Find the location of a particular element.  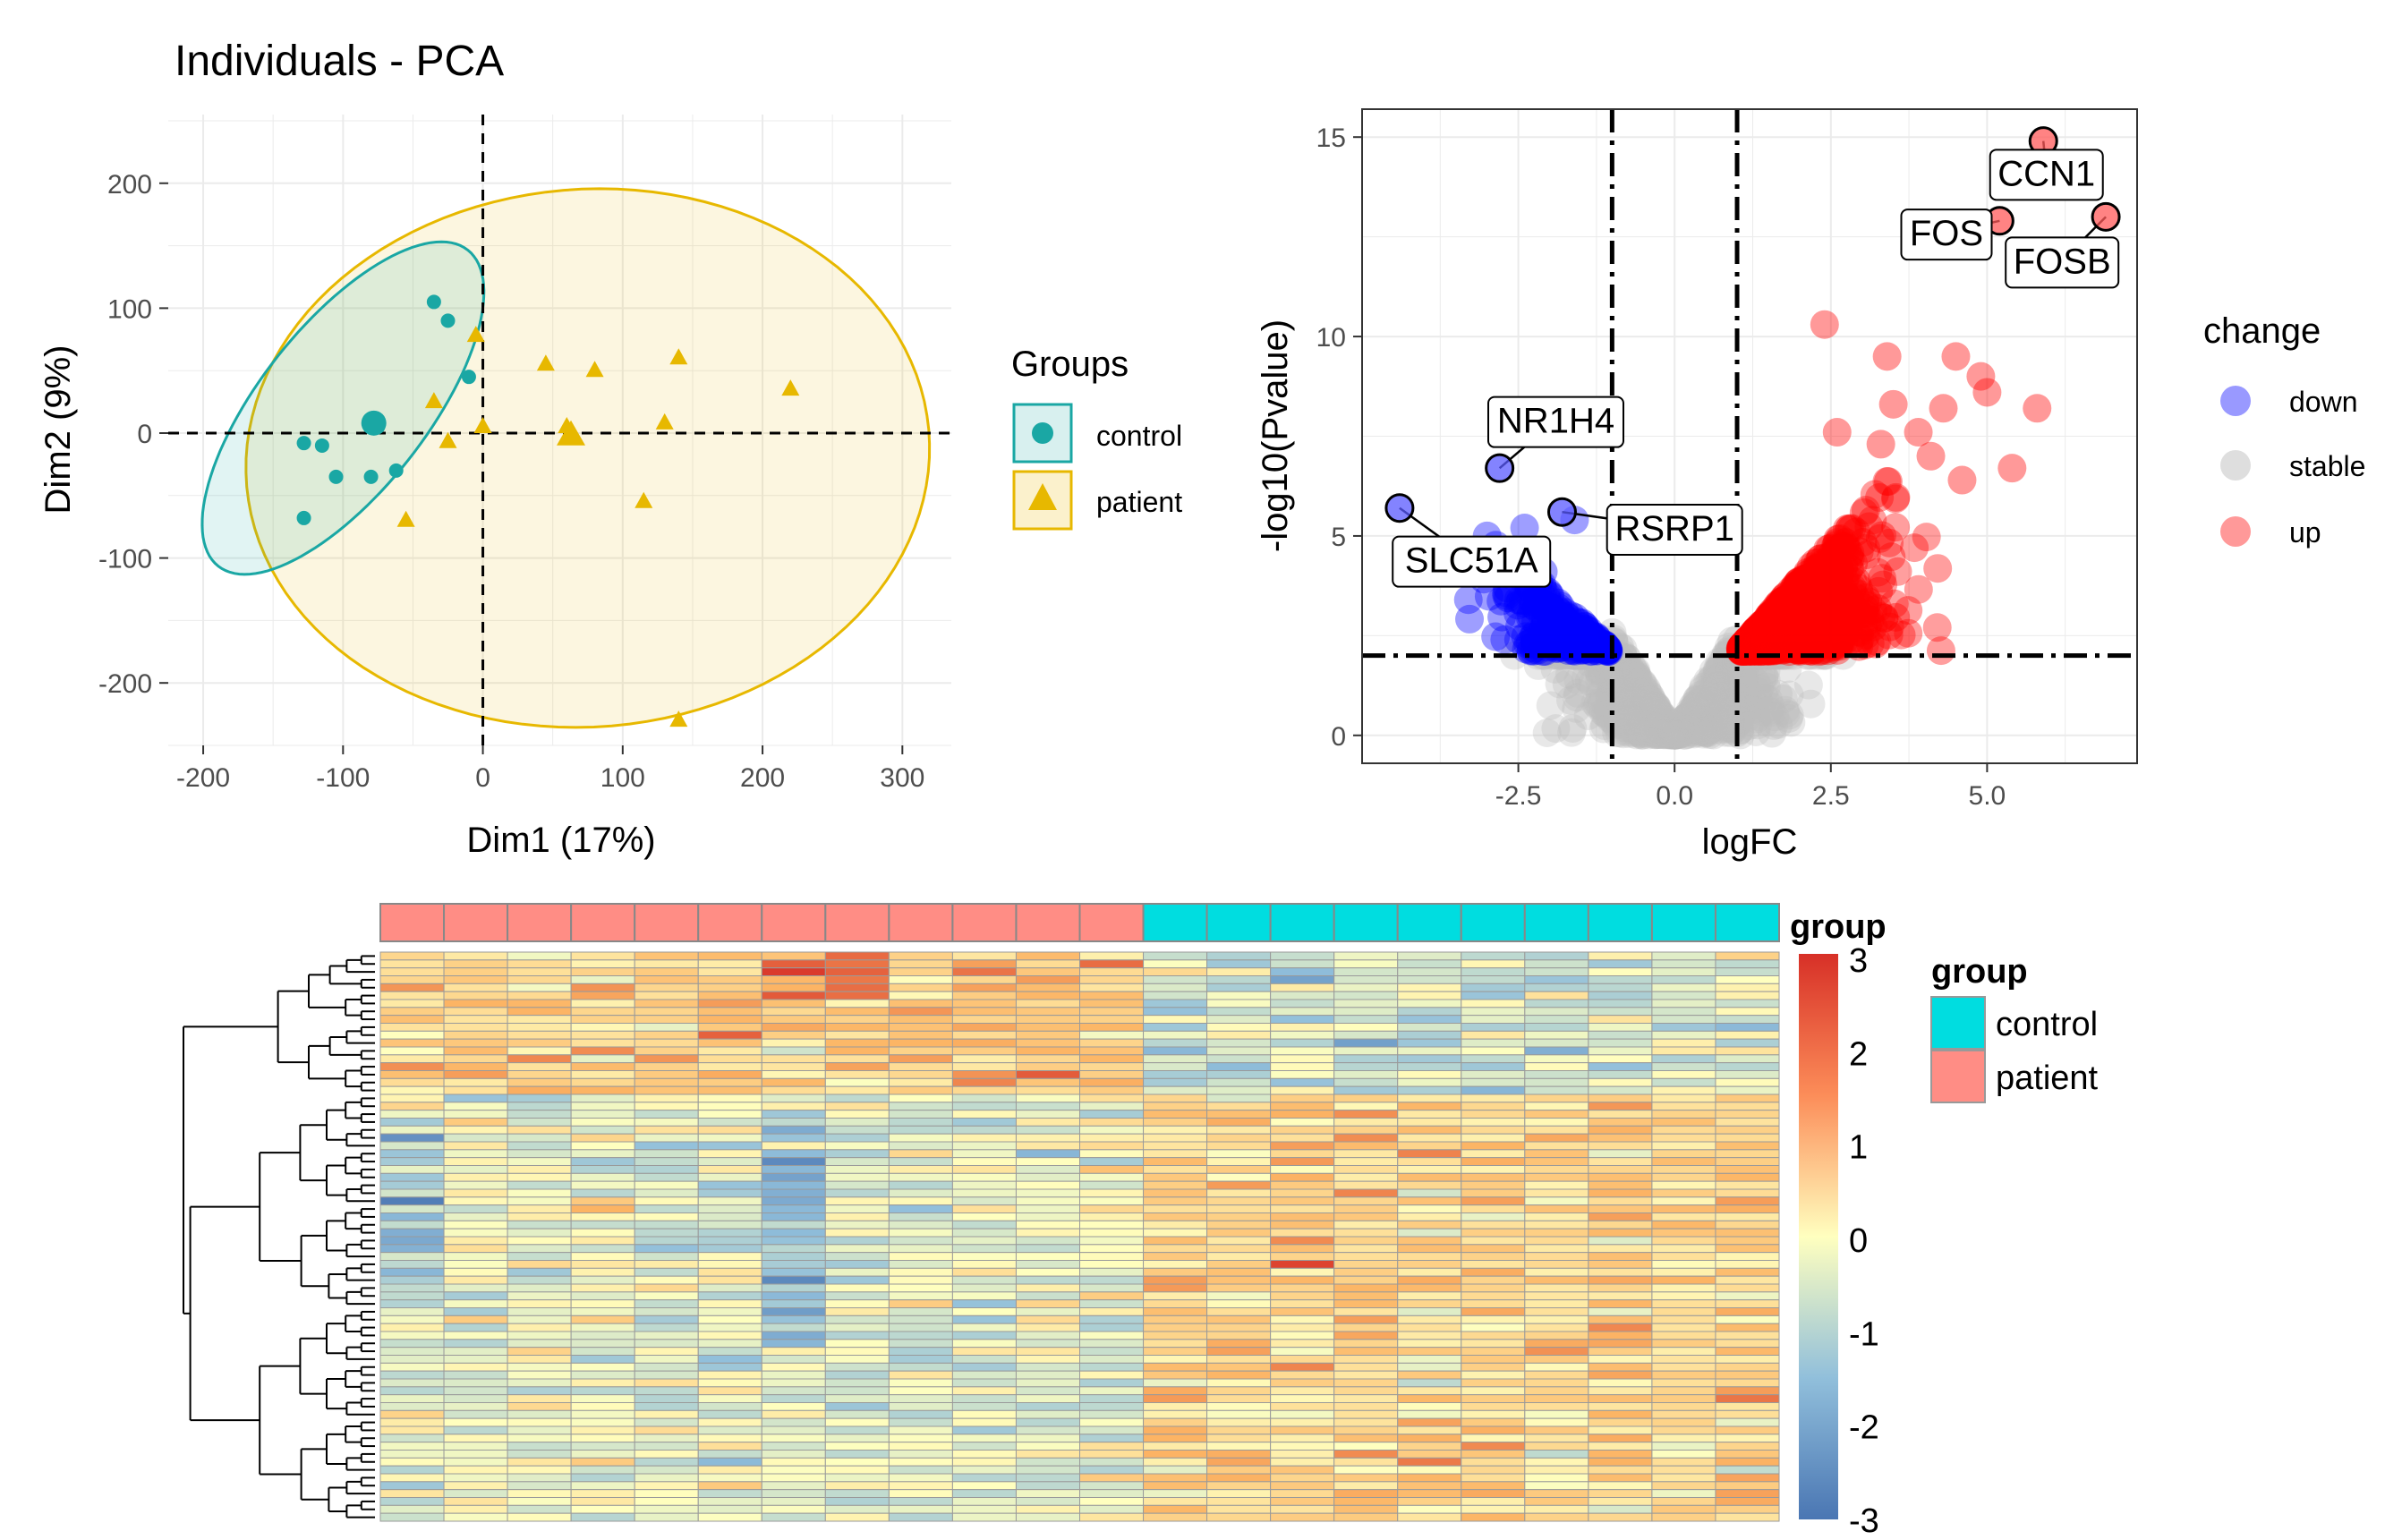

pca-legend-control-label: control is located at coordinates (1139, 436).